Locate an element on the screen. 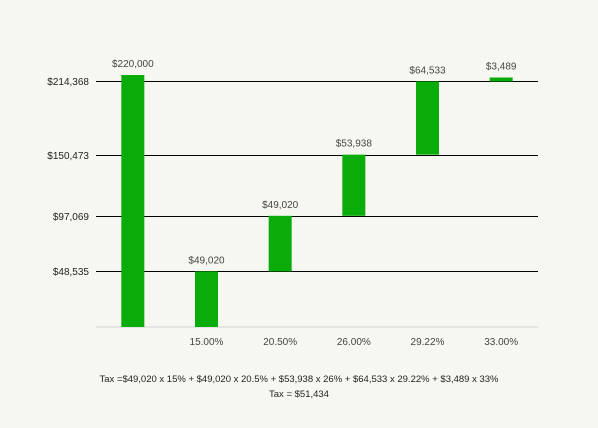 This screenshot has width=598, height=428. y-tick-label: $48,535 is located at coordinates (71, 272).